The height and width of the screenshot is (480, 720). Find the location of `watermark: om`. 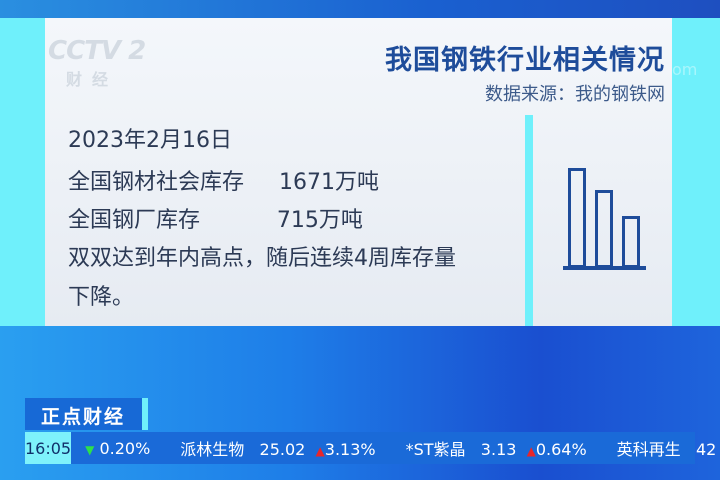

watermark: om is located at coordinates (685, 69).